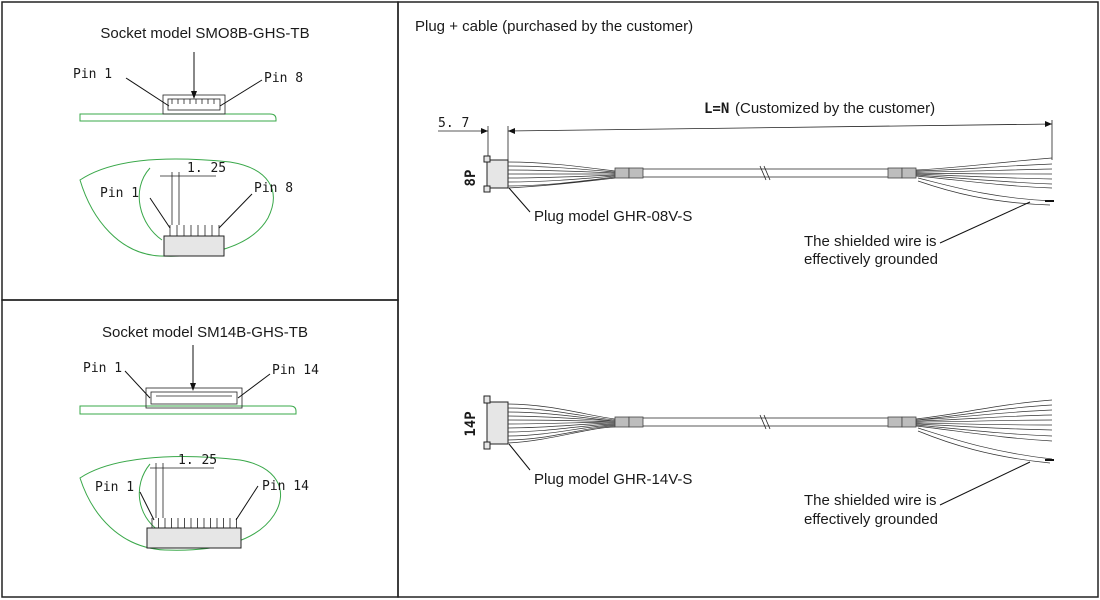 This screenshot has height=600, width=1100. What do you see at coordinates (835, 108) in the screenshot?
I see `length-note: (Customized by the customer)` at bounding box center [835, 108].